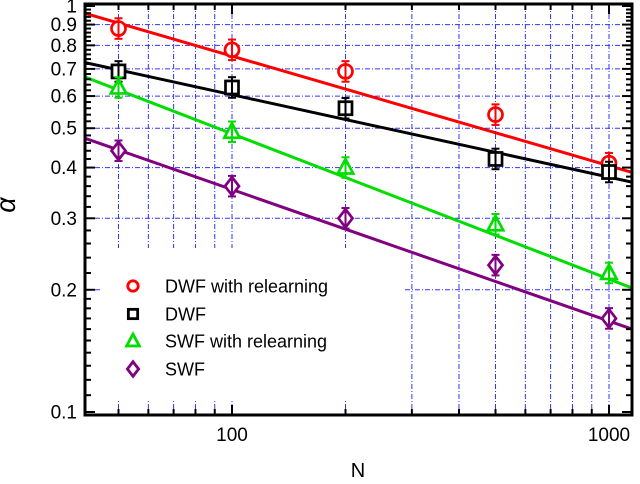  What do you see at coordinates (64, 413) in the screenshot?
I see `y-tick-label: 0.1` at bounding box center [64, 413].